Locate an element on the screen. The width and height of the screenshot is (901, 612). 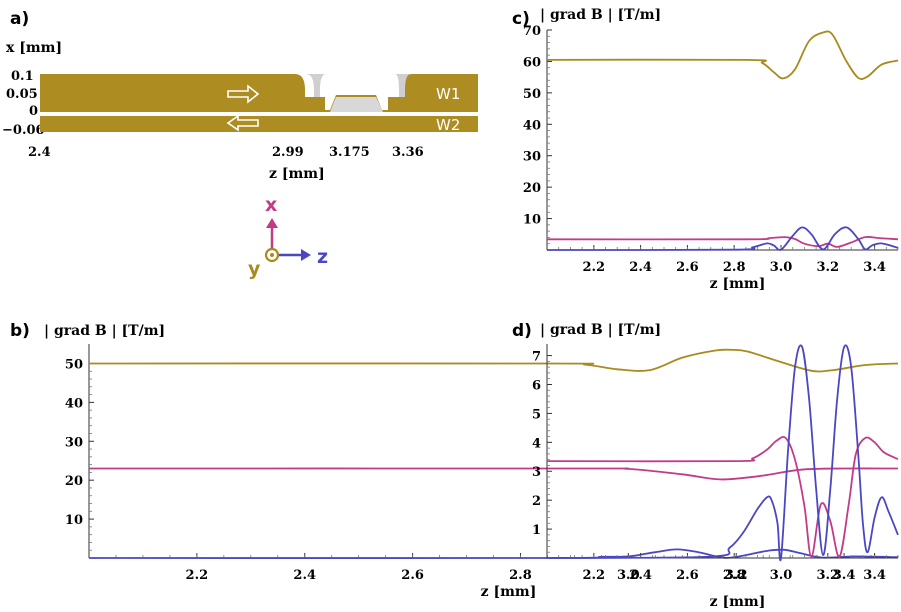
y-tick-label: 4 is located at coordinates (536, 443).